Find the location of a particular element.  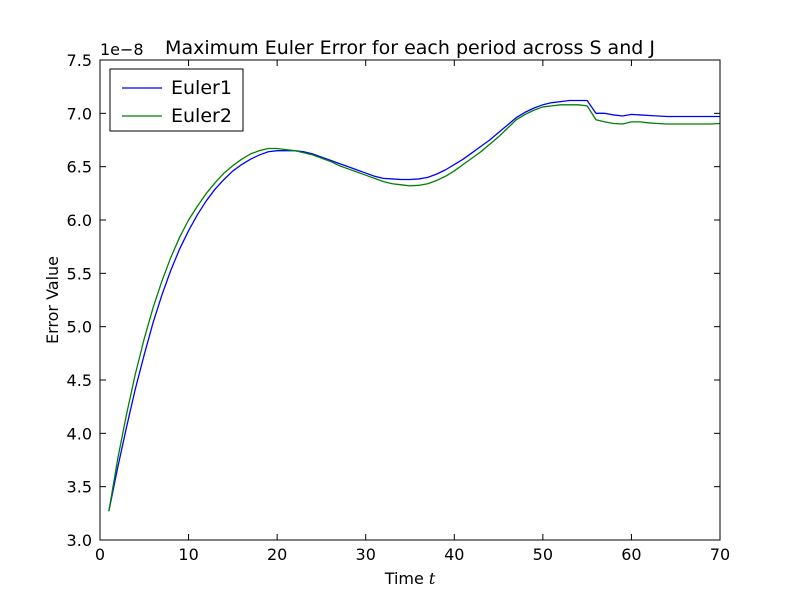

x-tick-label: 60 is located at coordinates (631, 554).